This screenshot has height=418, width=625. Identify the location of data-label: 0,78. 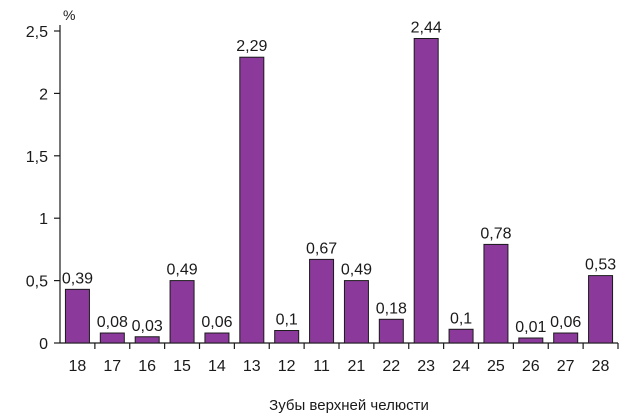
(495, 233).